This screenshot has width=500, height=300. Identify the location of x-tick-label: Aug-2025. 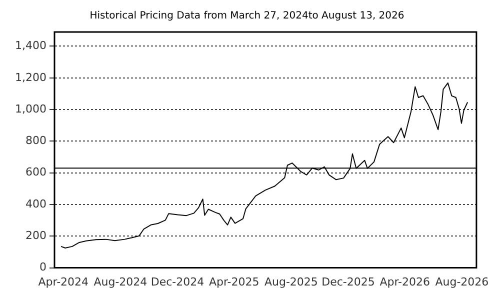
(291, 281).